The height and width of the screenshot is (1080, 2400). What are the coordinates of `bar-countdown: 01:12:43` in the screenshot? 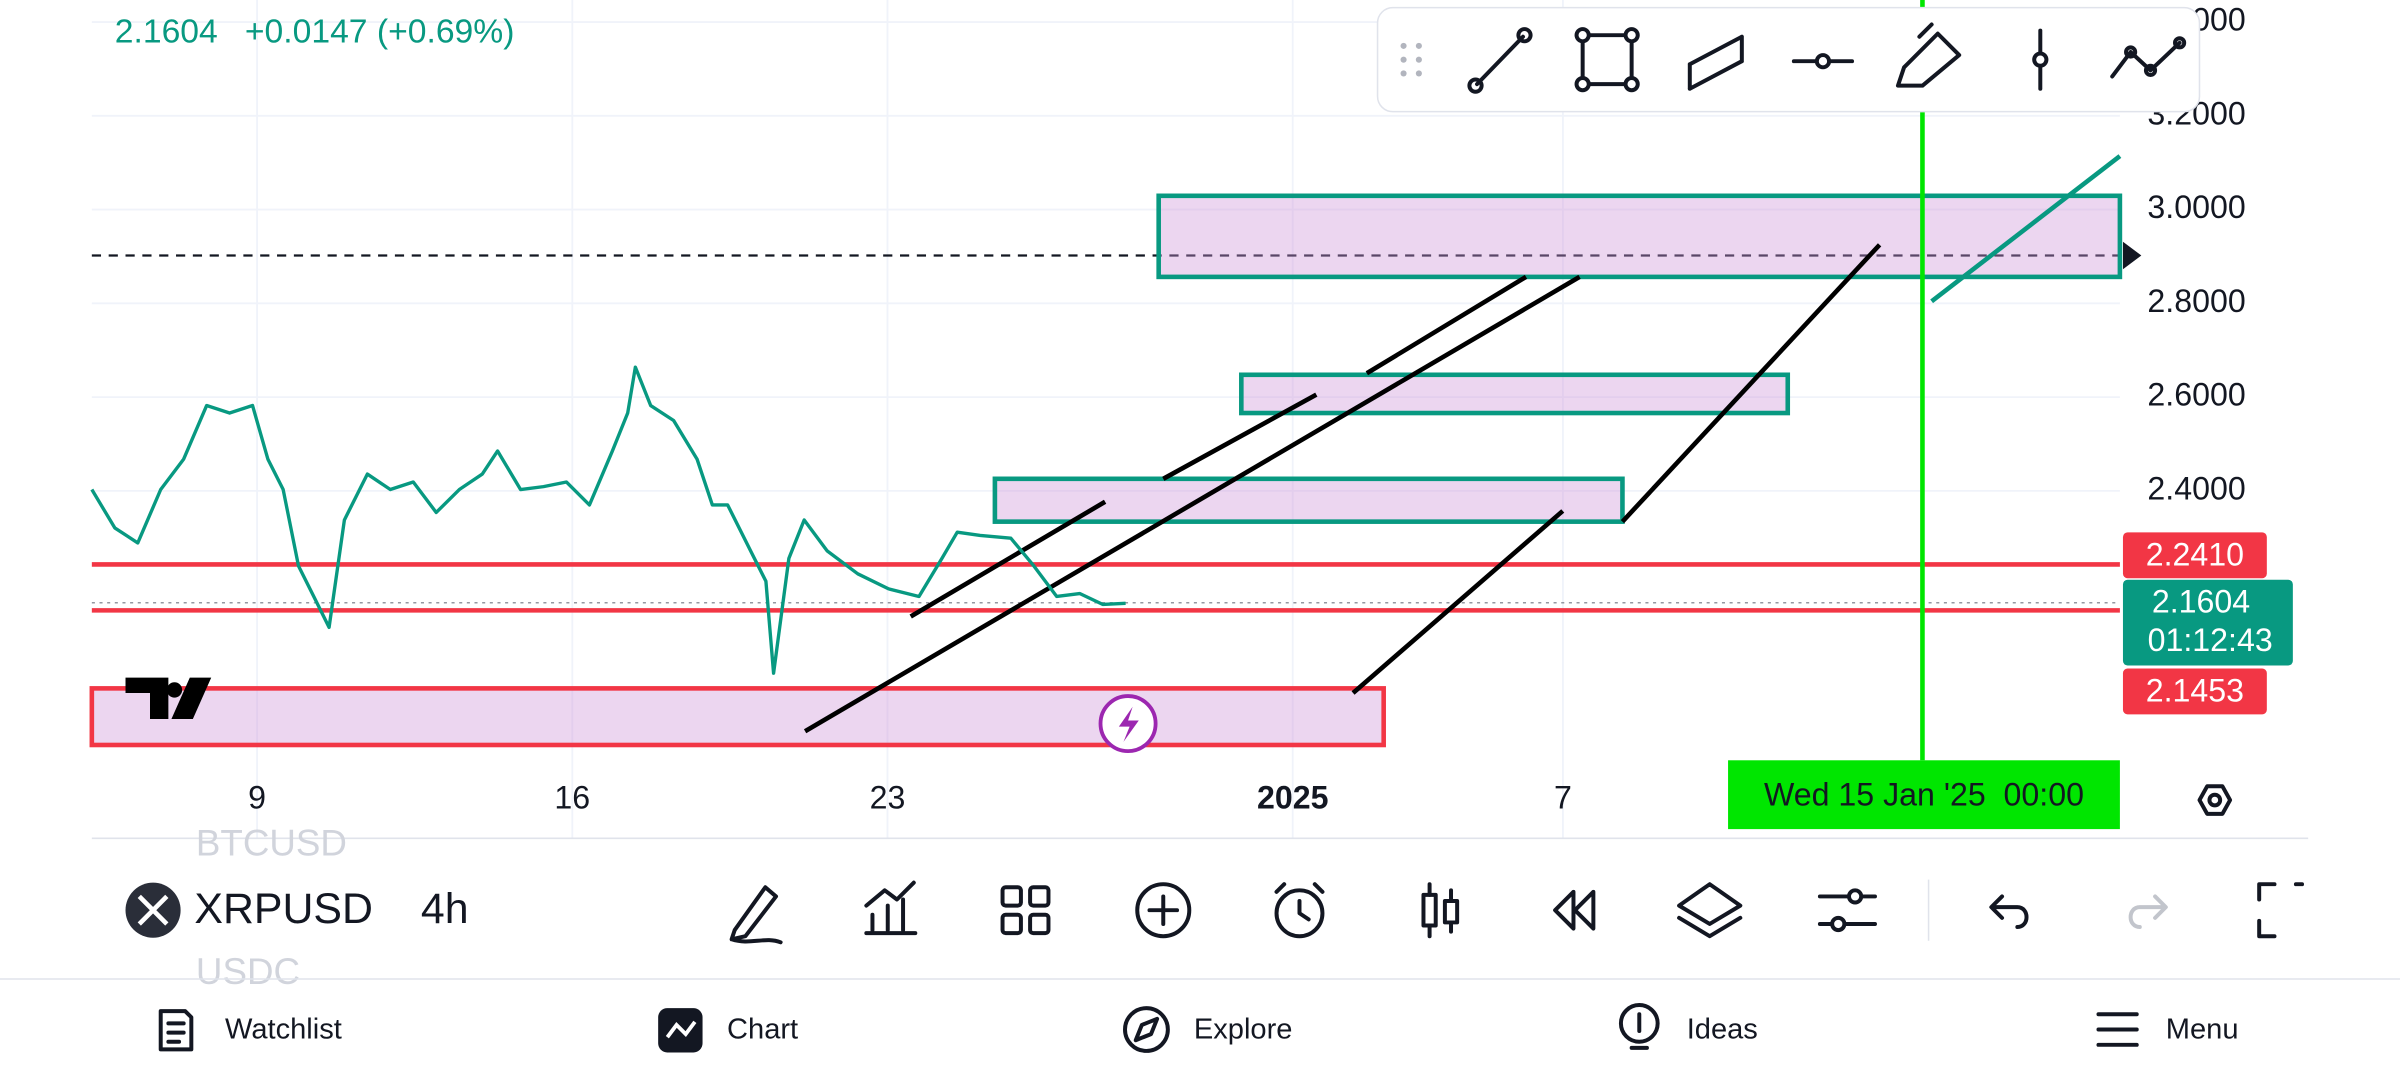 It's located at (2210, 640).